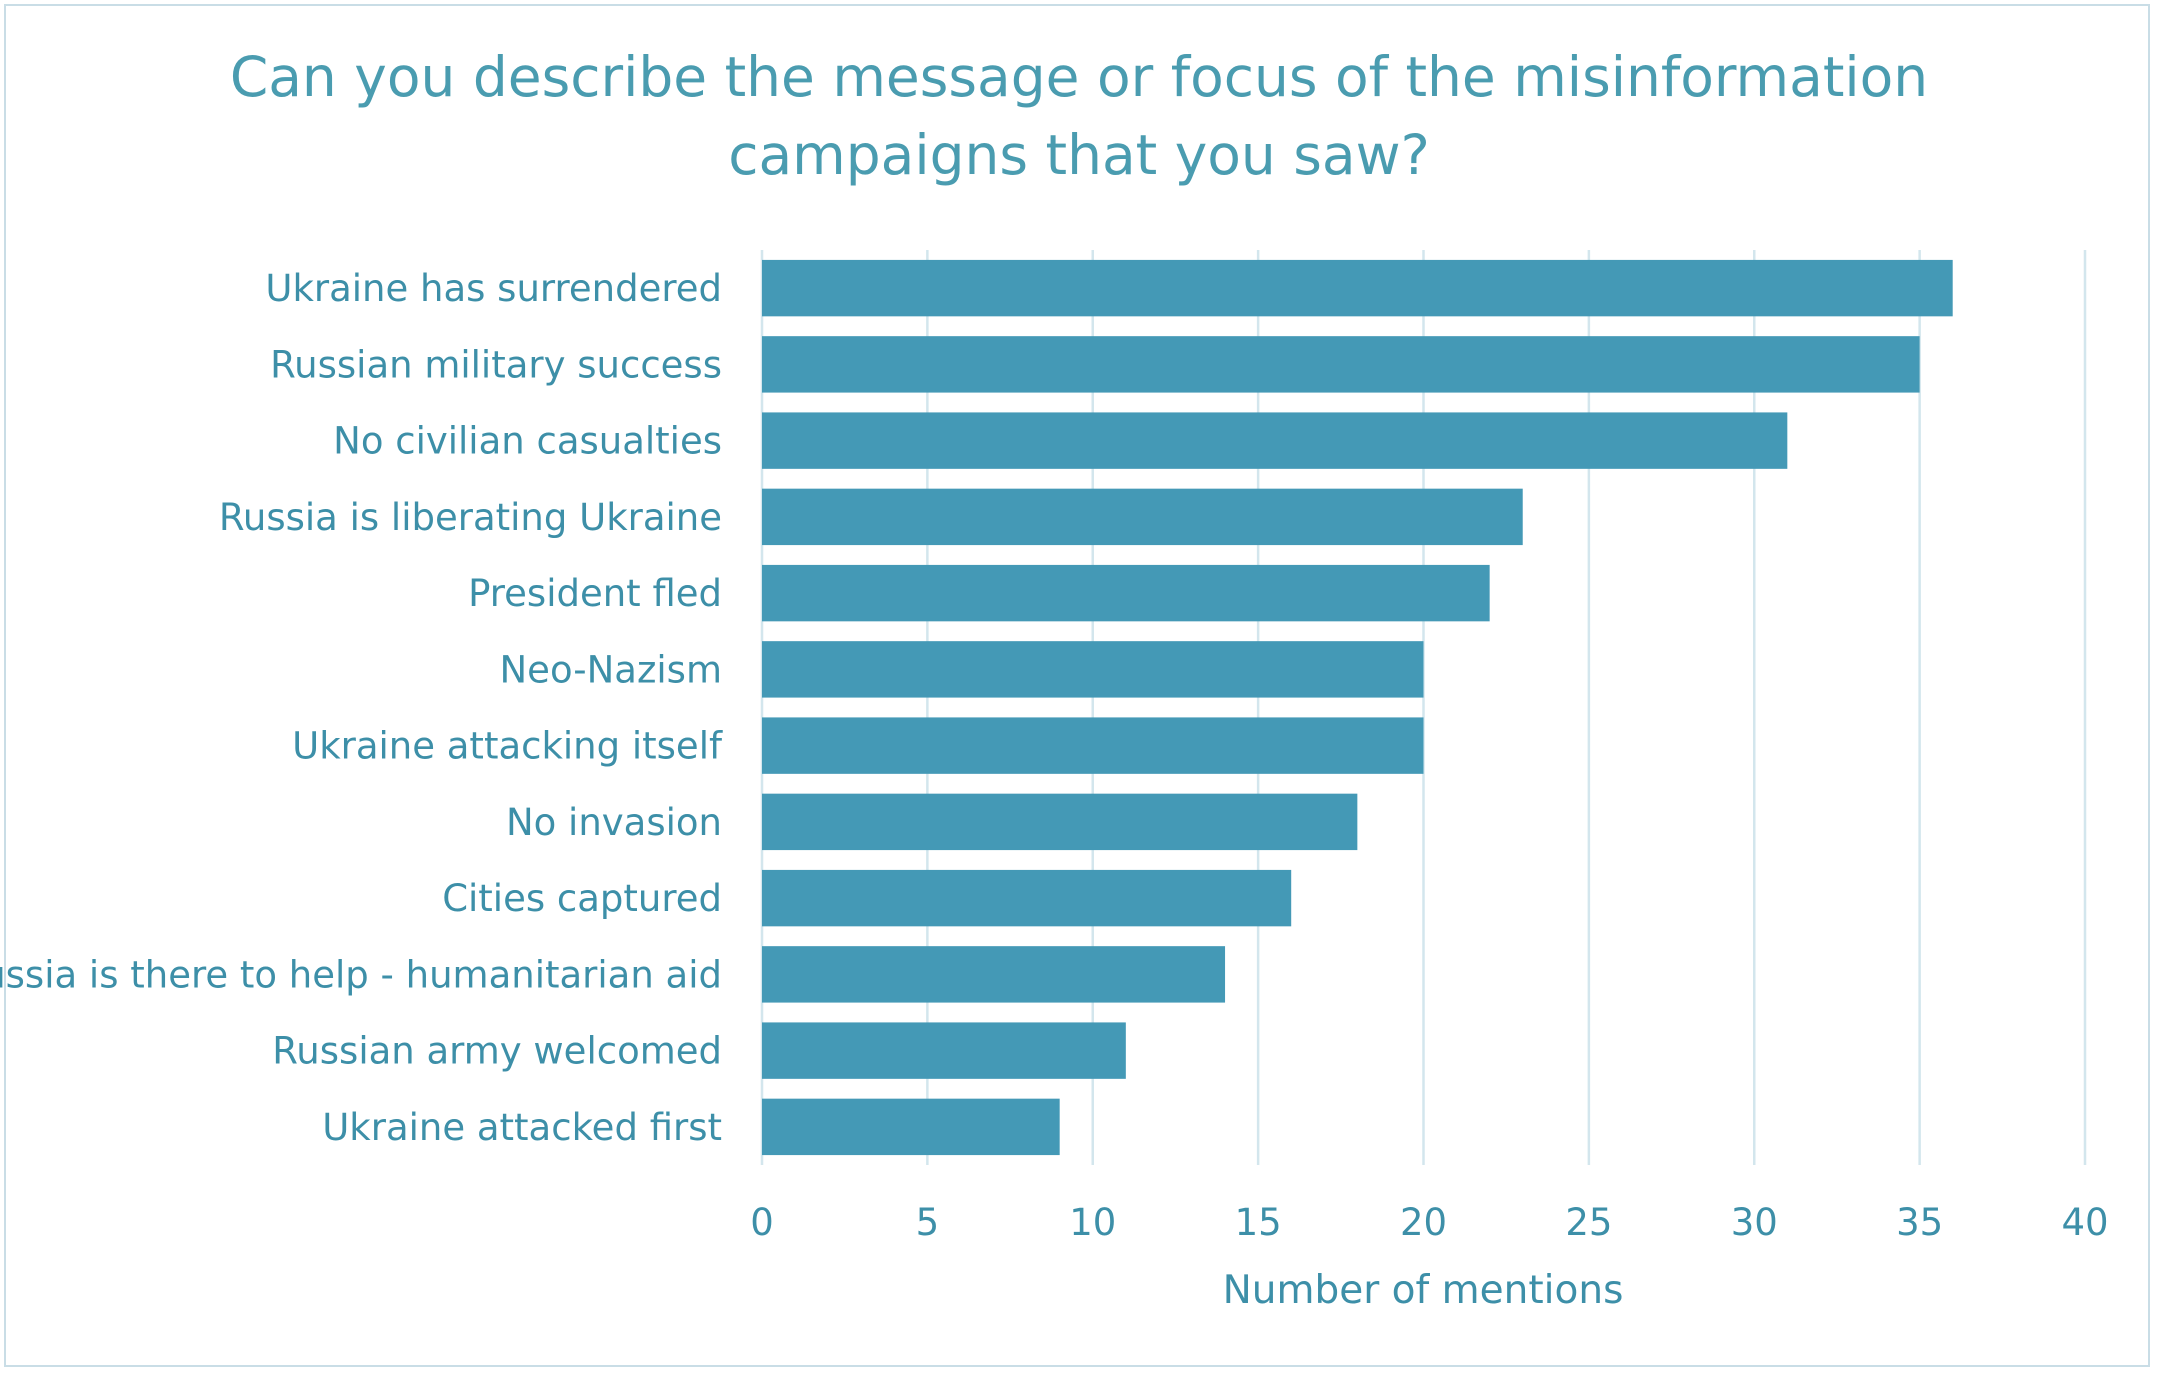 Image resolution: width=2158 pixels, height=1375 pixels. I want to click on category-label-7: No invasion, so click(614, 822).